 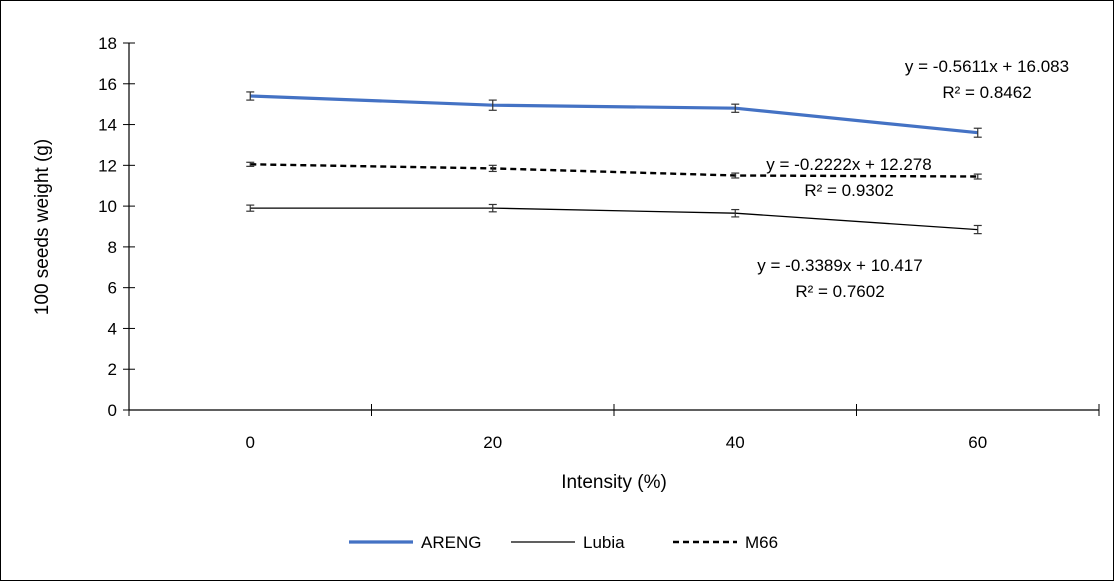 I want to click on y-tick-label: 6, so click(x=112, y=288).